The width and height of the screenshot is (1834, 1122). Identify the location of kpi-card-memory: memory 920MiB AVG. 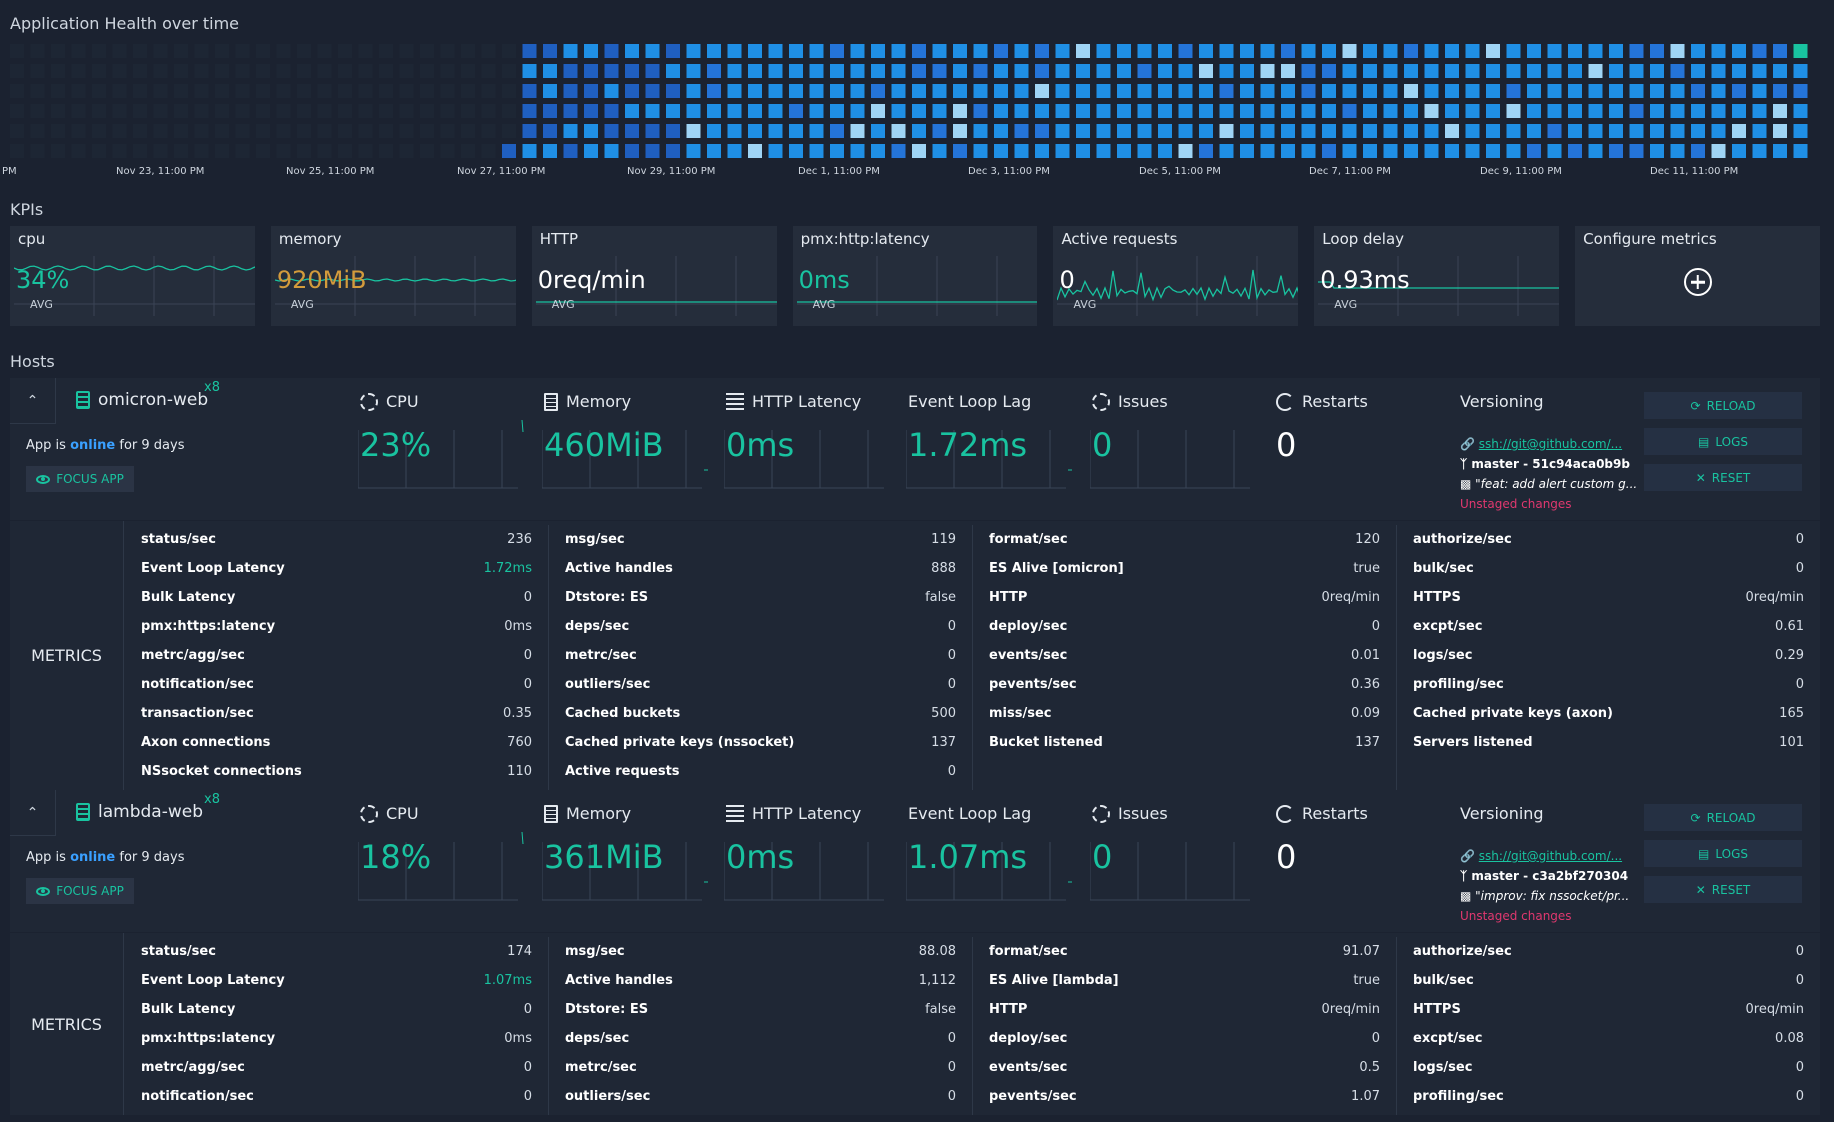
(393, 276).